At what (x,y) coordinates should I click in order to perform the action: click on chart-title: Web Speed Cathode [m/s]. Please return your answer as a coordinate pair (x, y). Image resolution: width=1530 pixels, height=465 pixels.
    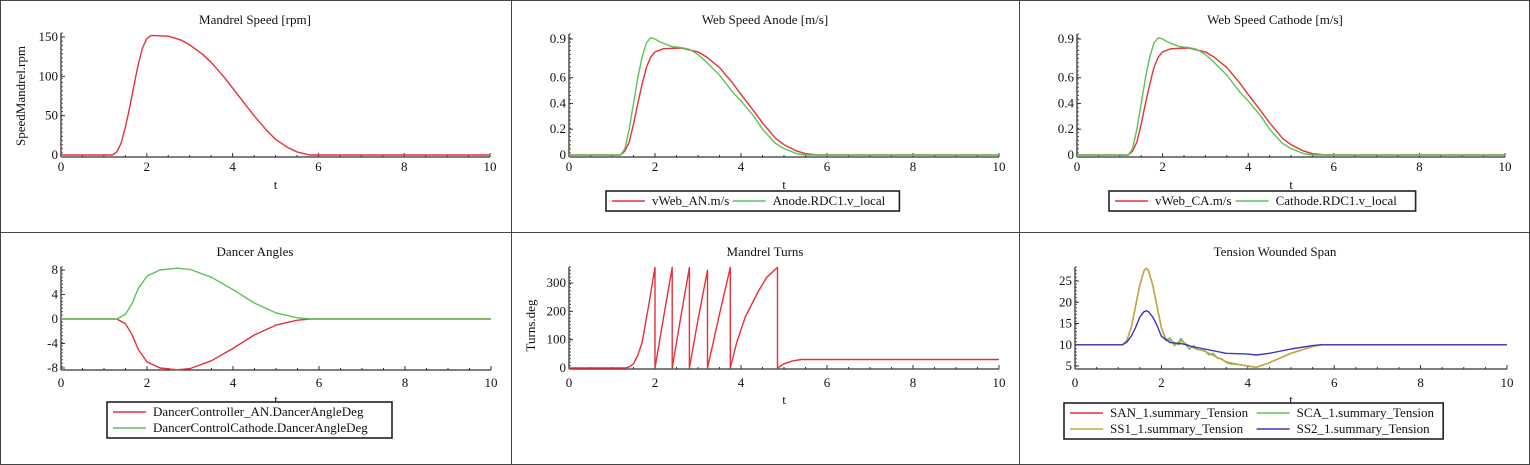
    Looking at the image, I should click on (1275, 19).